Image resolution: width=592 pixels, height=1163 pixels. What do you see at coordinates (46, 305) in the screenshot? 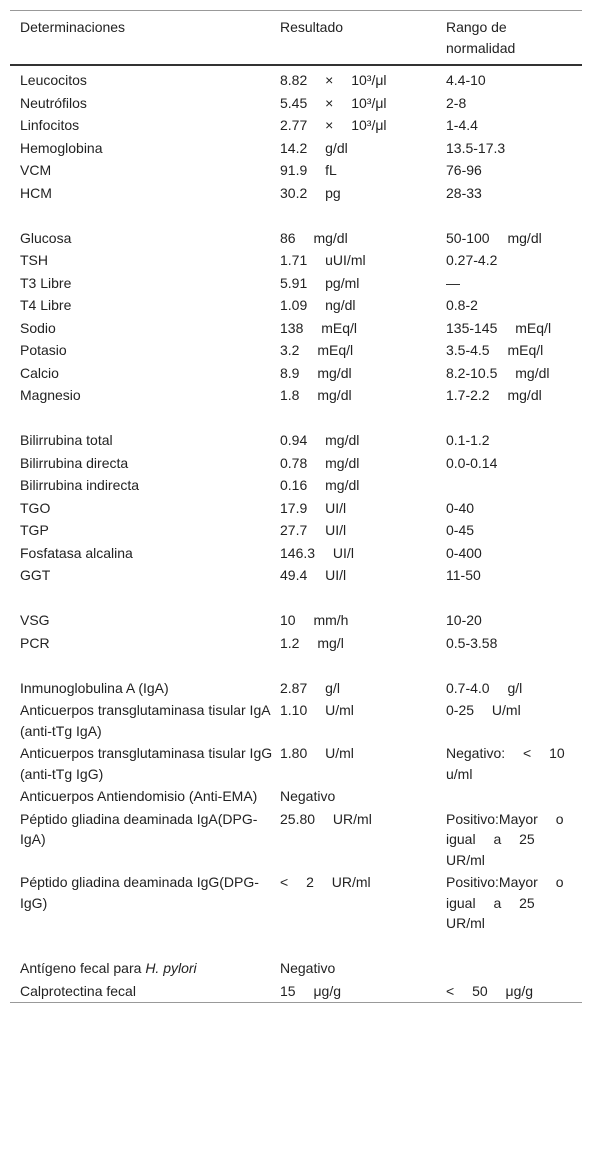
I see `cell: T4 Libre` at bounding box center [46, 305].